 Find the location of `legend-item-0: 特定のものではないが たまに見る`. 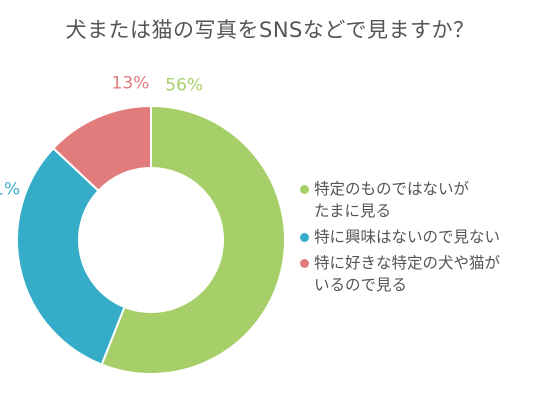

legend-item-0: 特定のものではないが たまに見る is located at coordinates (417, 200).